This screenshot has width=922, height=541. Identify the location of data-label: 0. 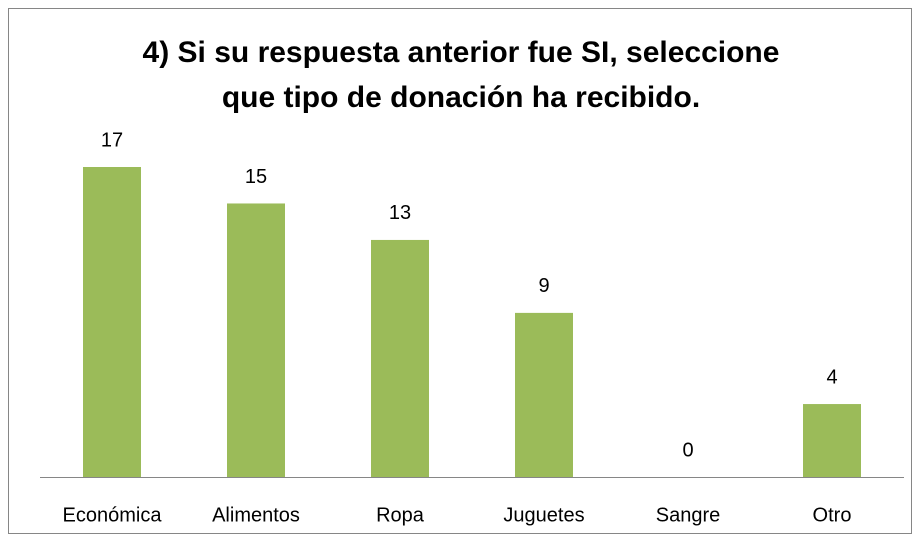
(687, 450).